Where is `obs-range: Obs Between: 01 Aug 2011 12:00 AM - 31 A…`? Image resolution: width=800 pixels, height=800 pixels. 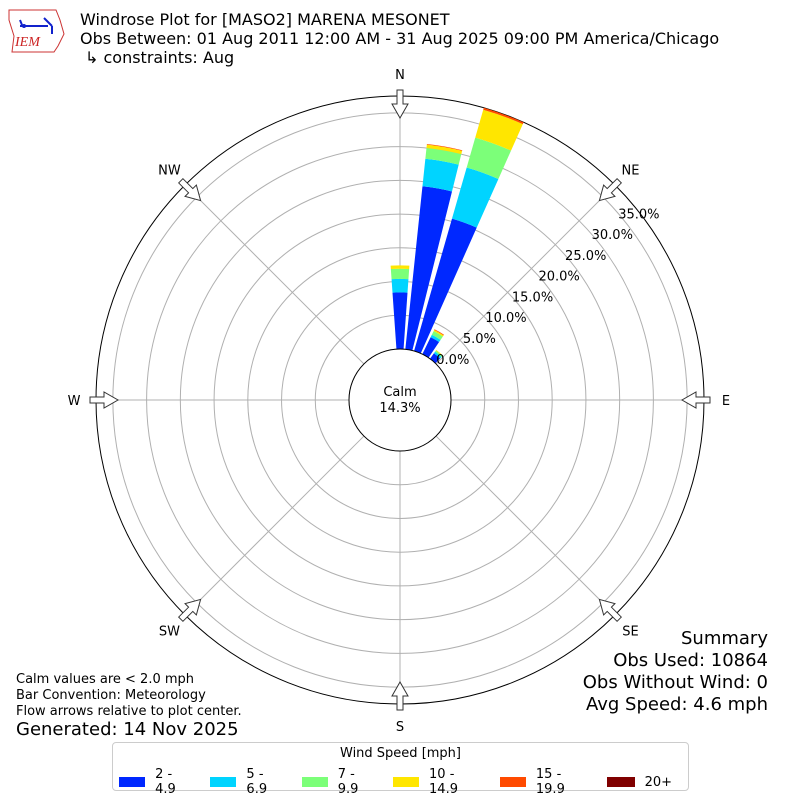
obs-range: Obs Between: 01 Aug 2011 12:00 AM - 31 A… is located at coordinates (400, 38).